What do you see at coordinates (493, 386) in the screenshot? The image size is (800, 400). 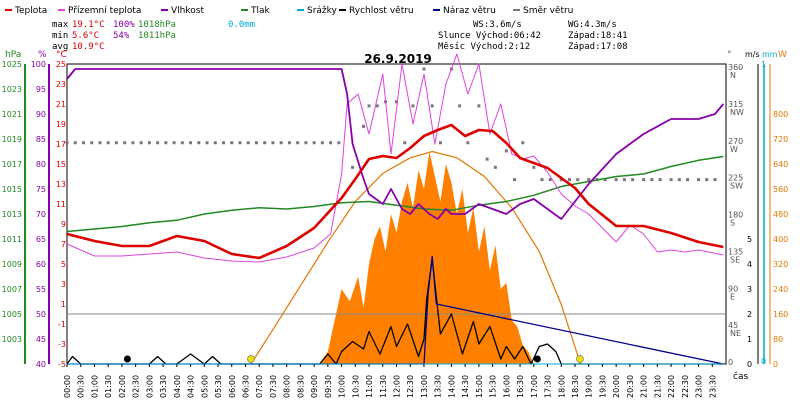 I see `x-tick-label: 15:30` at bounding box center [493, 386].